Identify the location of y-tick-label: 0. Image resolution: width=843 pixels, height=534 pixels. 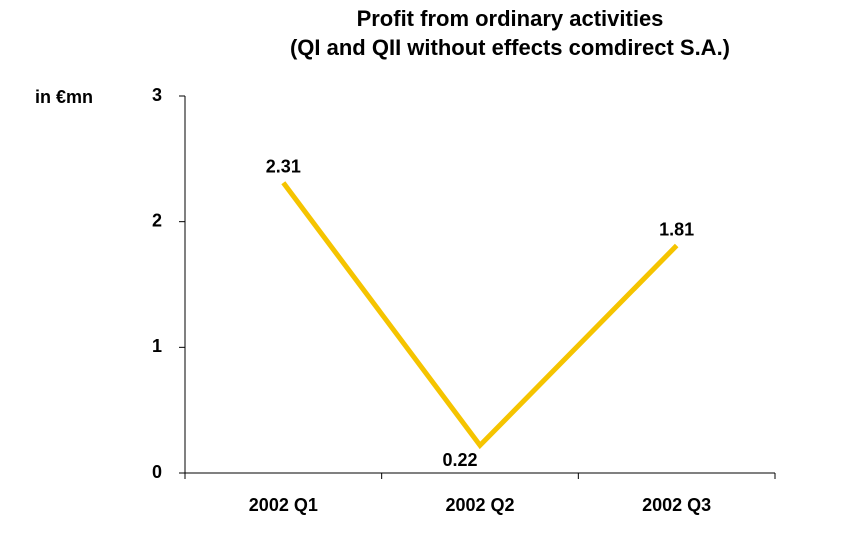
(157, 472).